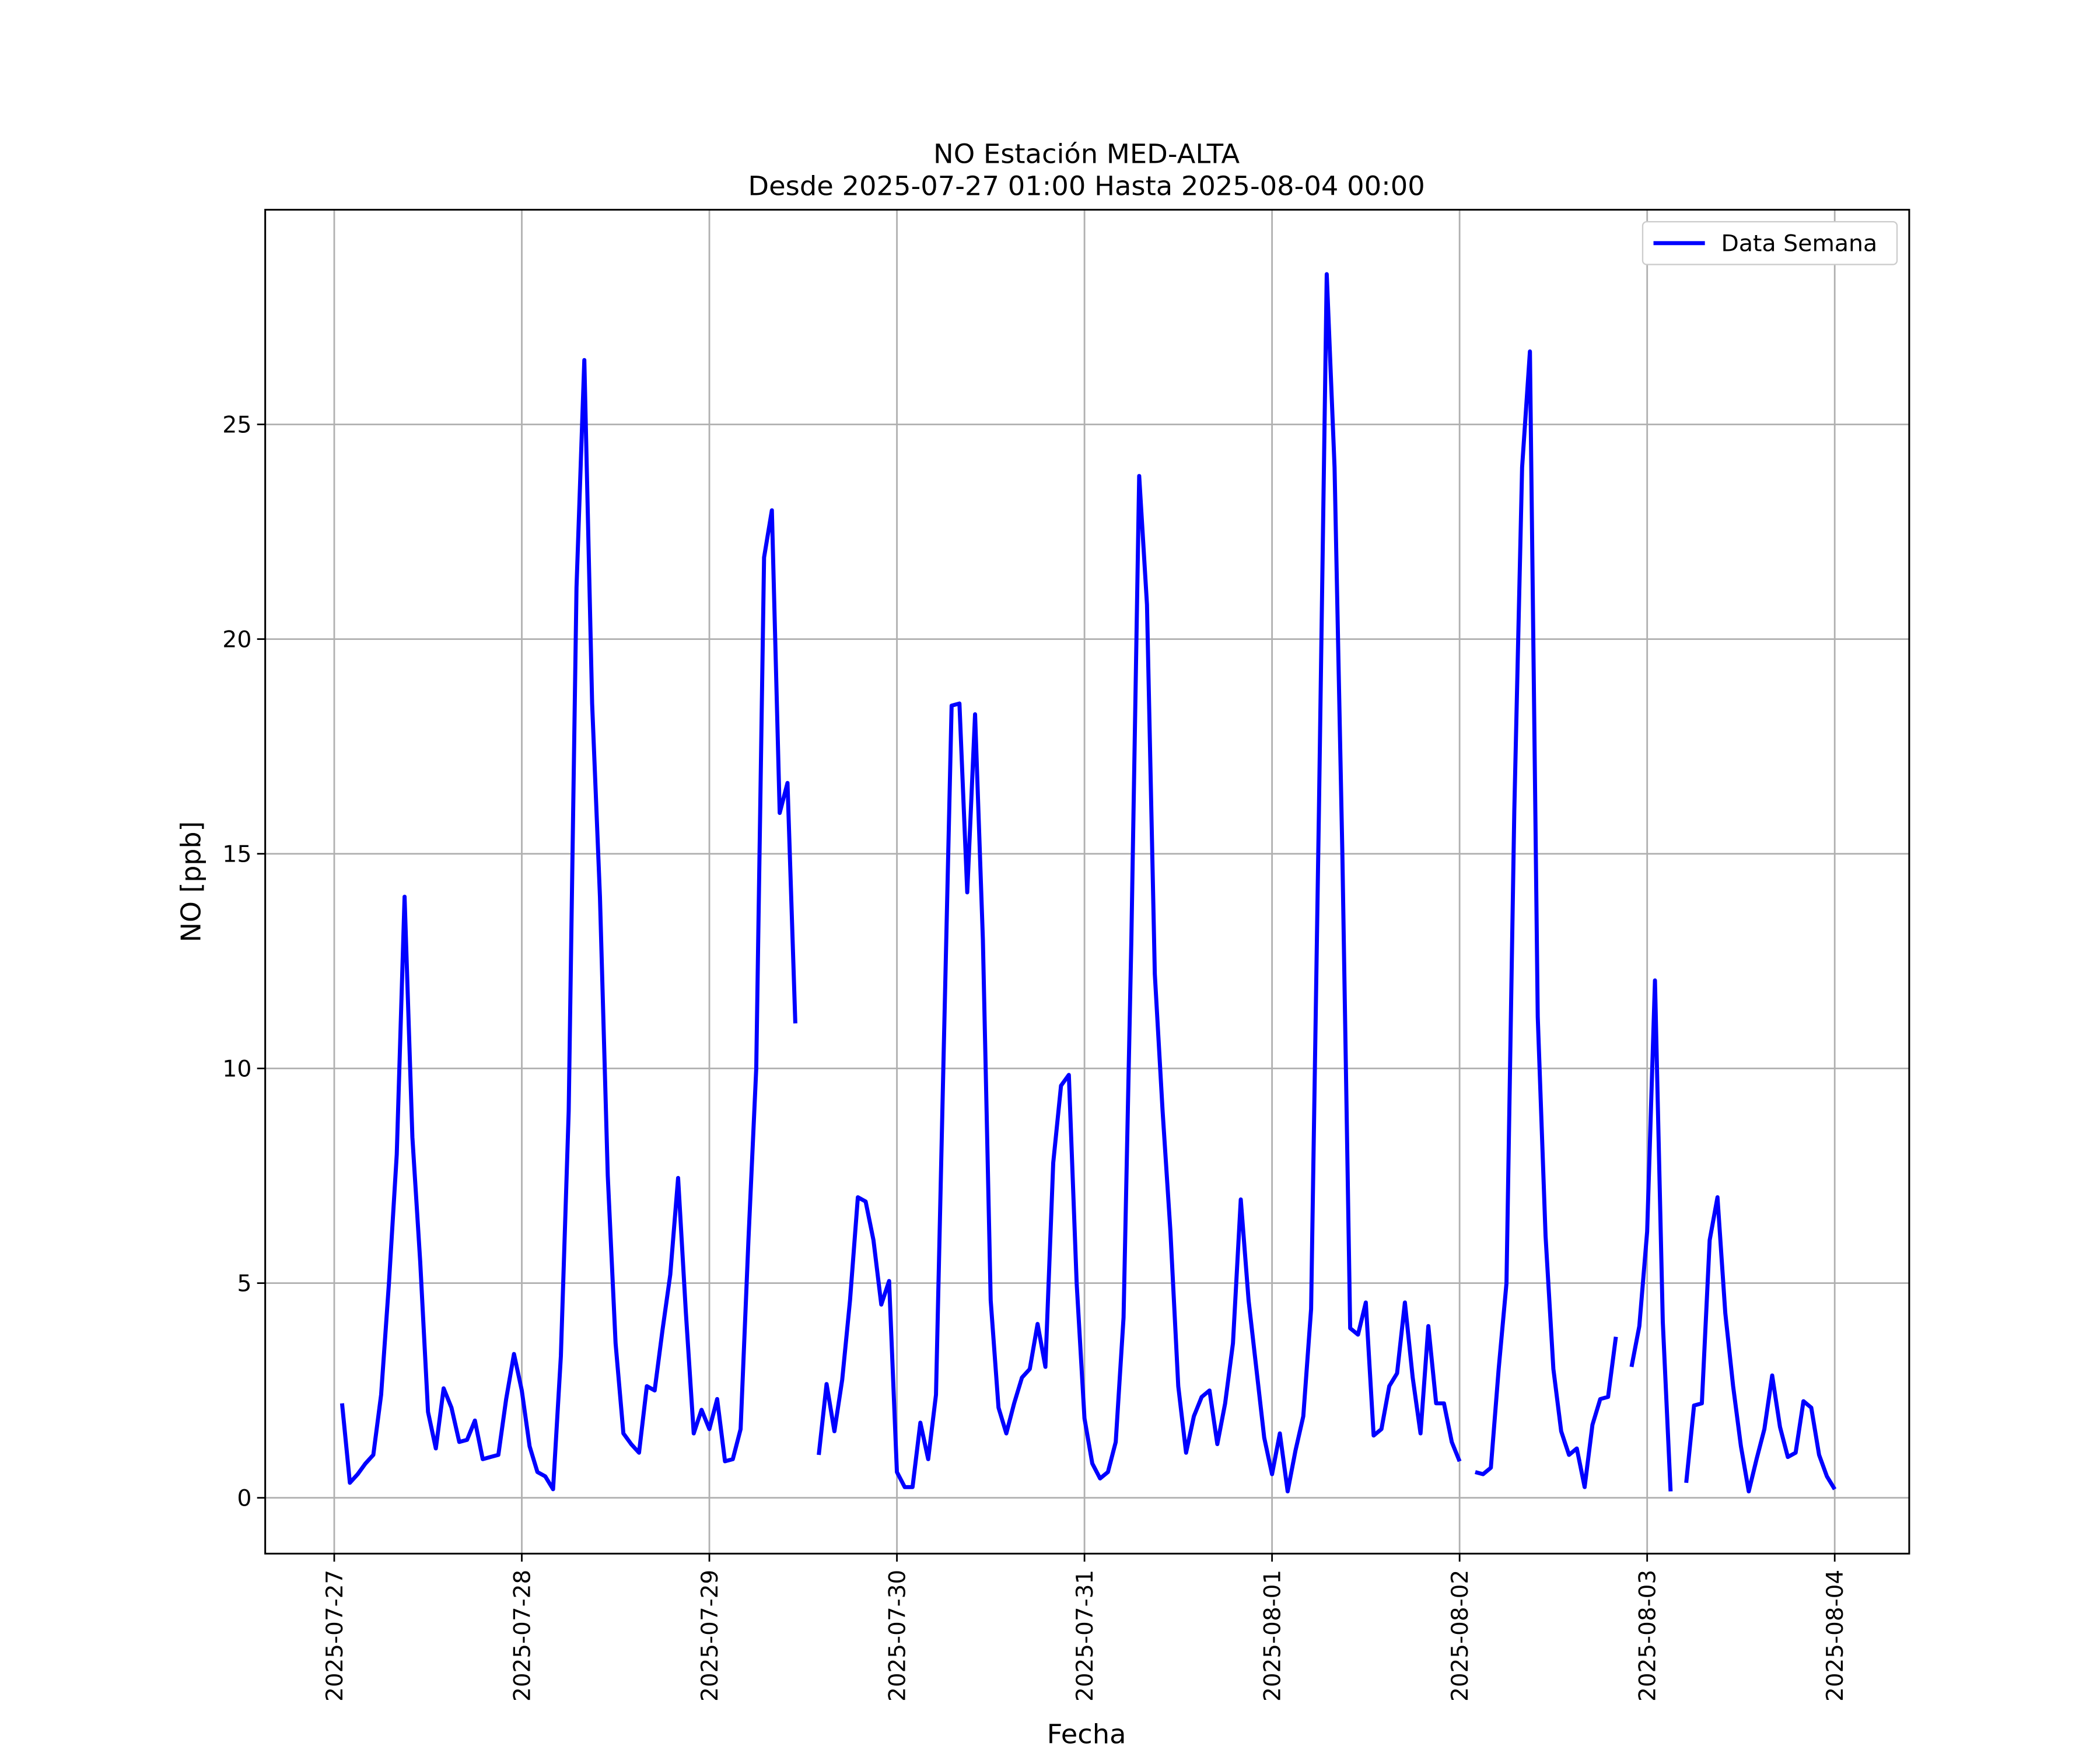 This screenshot has width=2100, height=1750. I want to click on x-tick-label: 2025-07-29, so click(710, 1636).